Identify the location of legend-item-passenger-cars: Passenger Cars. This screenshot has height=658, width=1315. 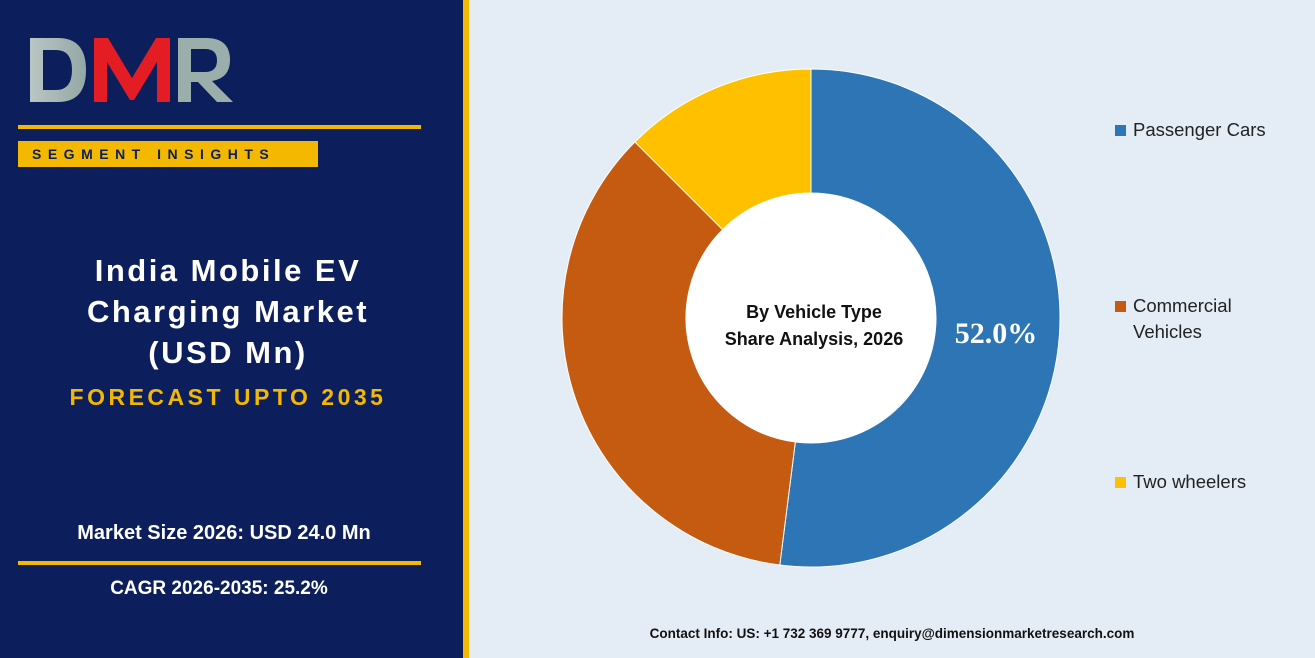
(1190, 130).